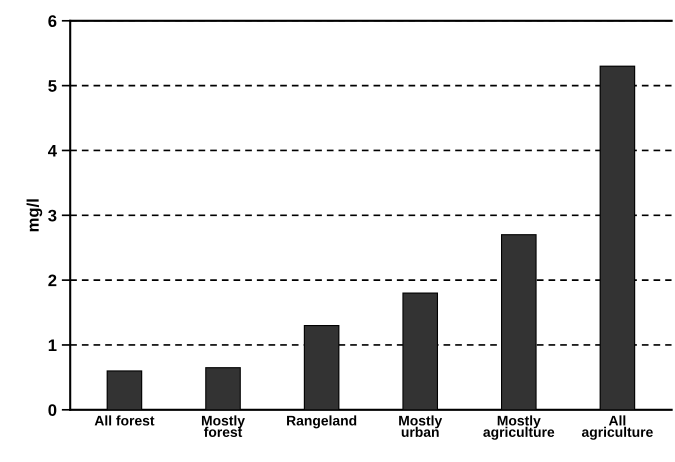 The width and height of the screenshot is (675, 462). Describe the element at coordinates (420, 426) in the screenshot. I see `x-tick-label: Mostly urban` at that location.